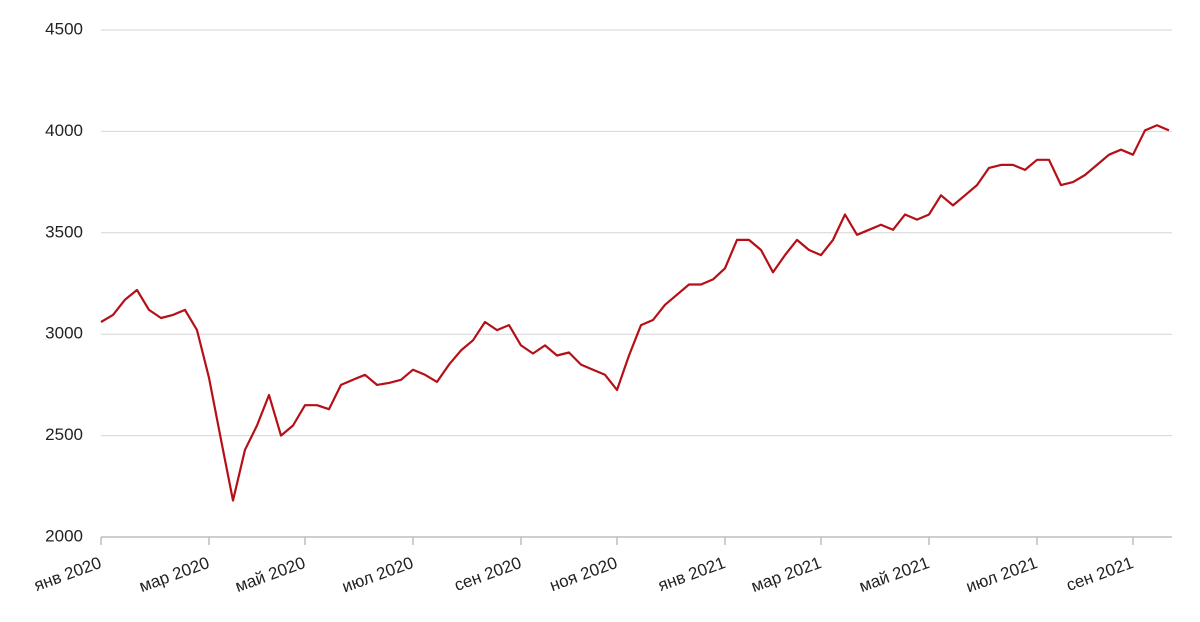 This screenshot has height=622, width=1200. What do you see at coordinates (894, 574) in the screenshot?
I see `x-tick-label: май 2021` at bounding box center [894, 574].